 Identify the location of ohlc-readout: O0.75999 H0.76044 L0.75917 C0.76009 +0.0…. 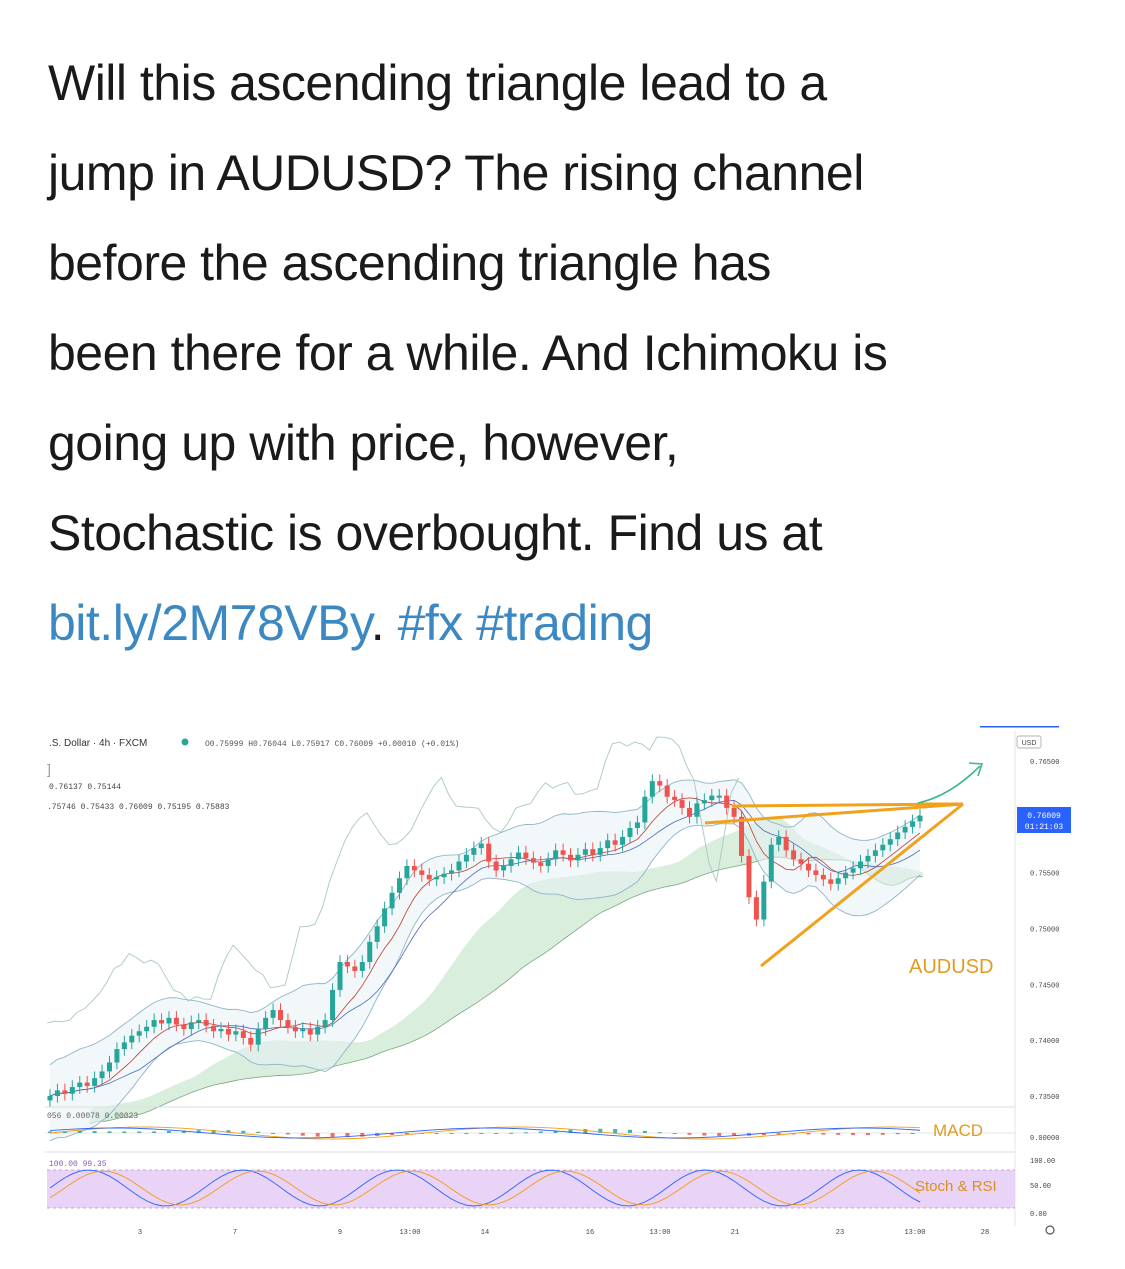
(332, 744).